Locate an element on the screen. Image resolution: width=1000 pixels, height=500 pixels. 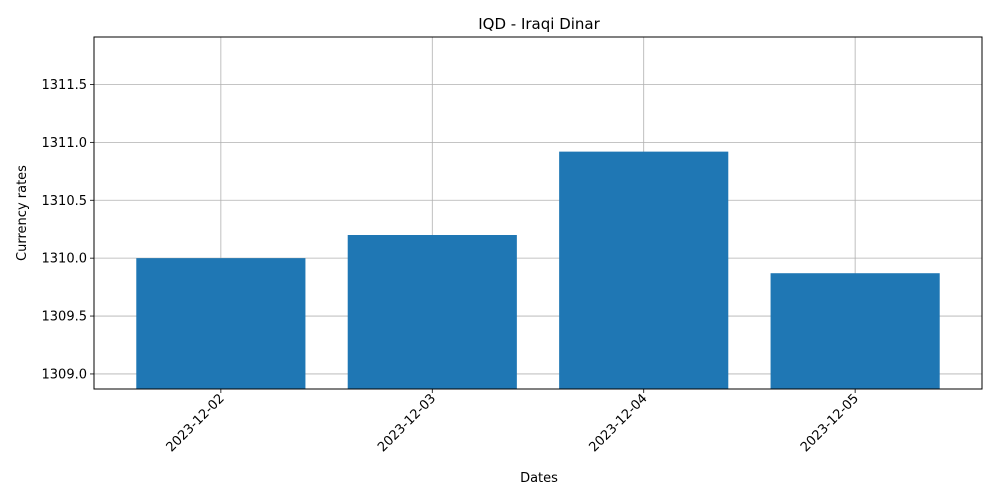
x-tick-label: 2023-12-02 is located at coordinates (196, 423).